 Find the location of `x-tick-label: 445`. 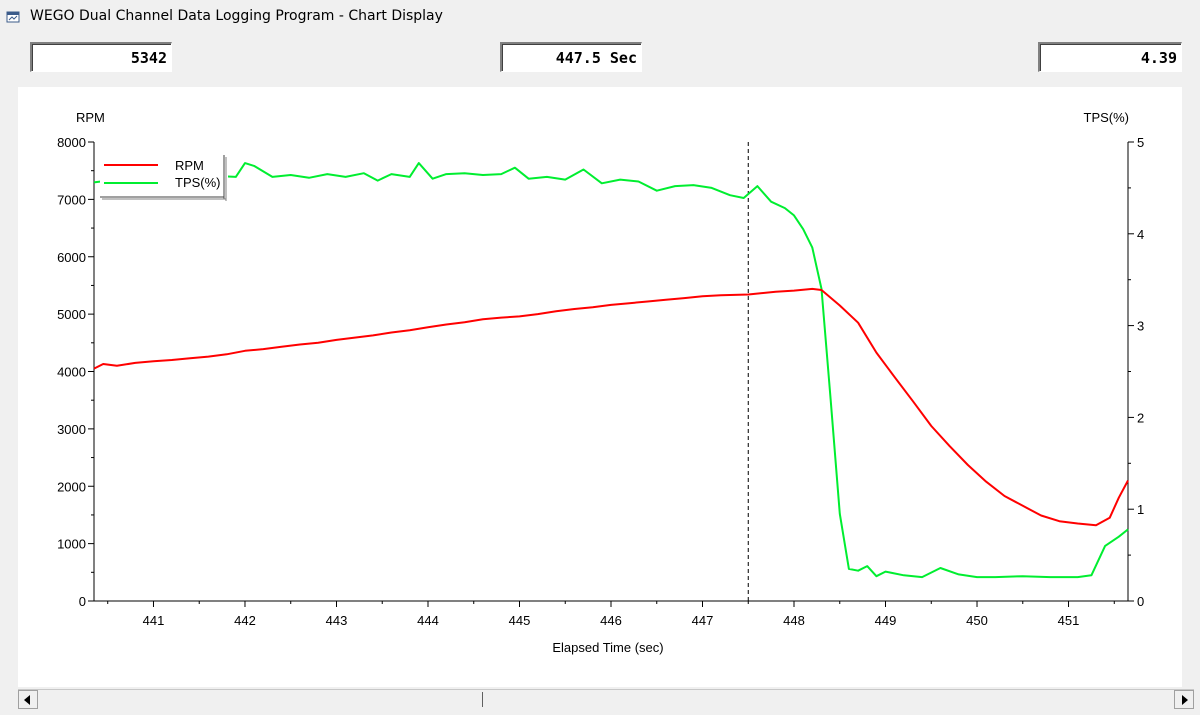

x-tick-label: 445 is located at coordinates (520, 620).